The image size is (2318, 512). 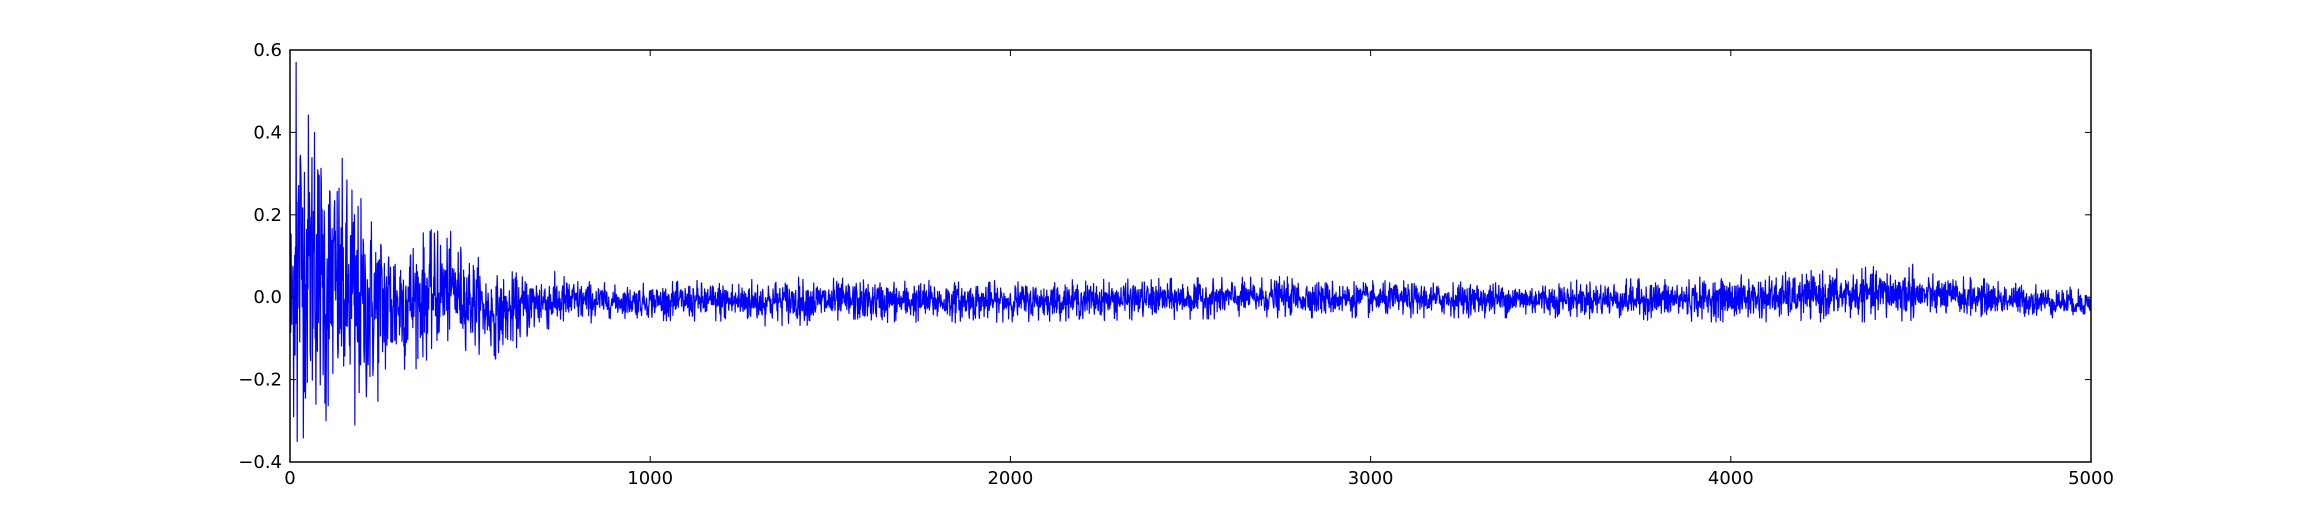 What do you see at coordinates (650, 478) in the screenshot?
I see `x-tick-label: 1000` at bounding box center [650, 478].